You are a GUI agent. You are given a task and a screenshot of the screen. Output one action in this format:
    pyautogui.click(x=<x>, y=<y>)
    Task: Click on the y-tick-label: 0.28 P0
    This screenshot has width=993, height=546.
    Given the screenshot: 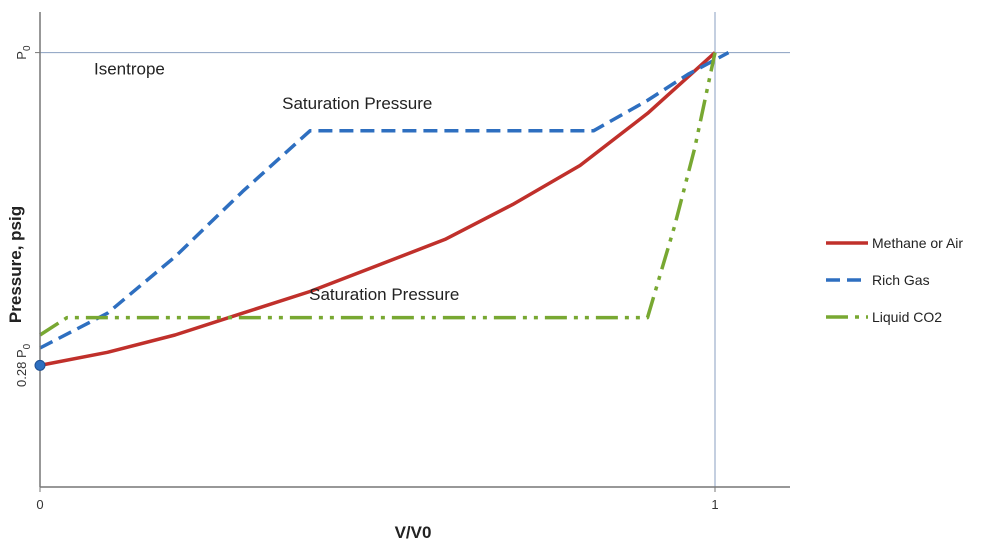 What is the action you would take?
    pyautogui.click(x=23, y=365)
    